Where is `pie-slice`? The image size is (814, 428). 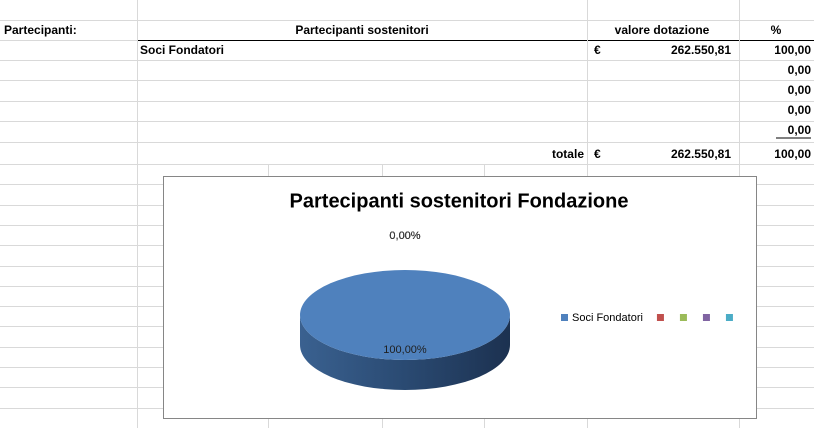
pie-slice is located at coordinates (405, 315).